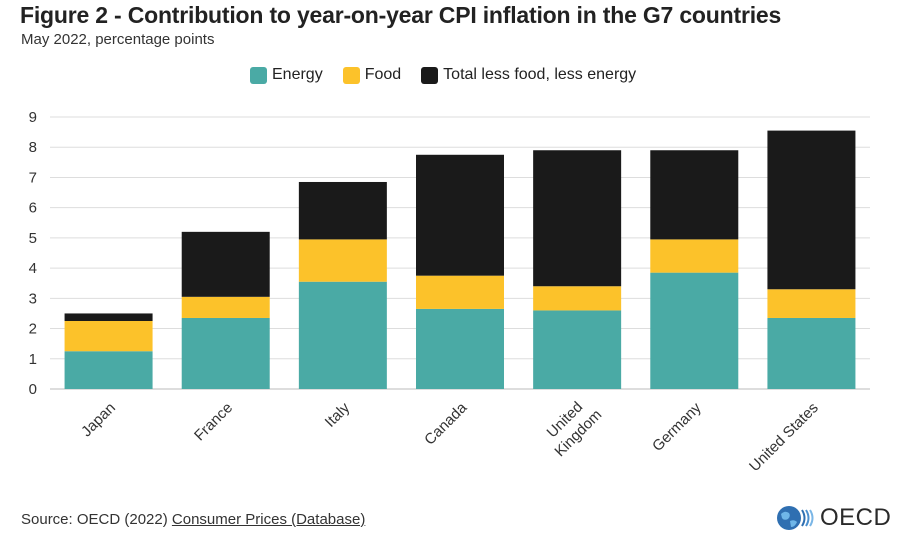  Describe the element at coordinates (33, 389) in the screenshot. I see `y-tick-label: 0` at that location.